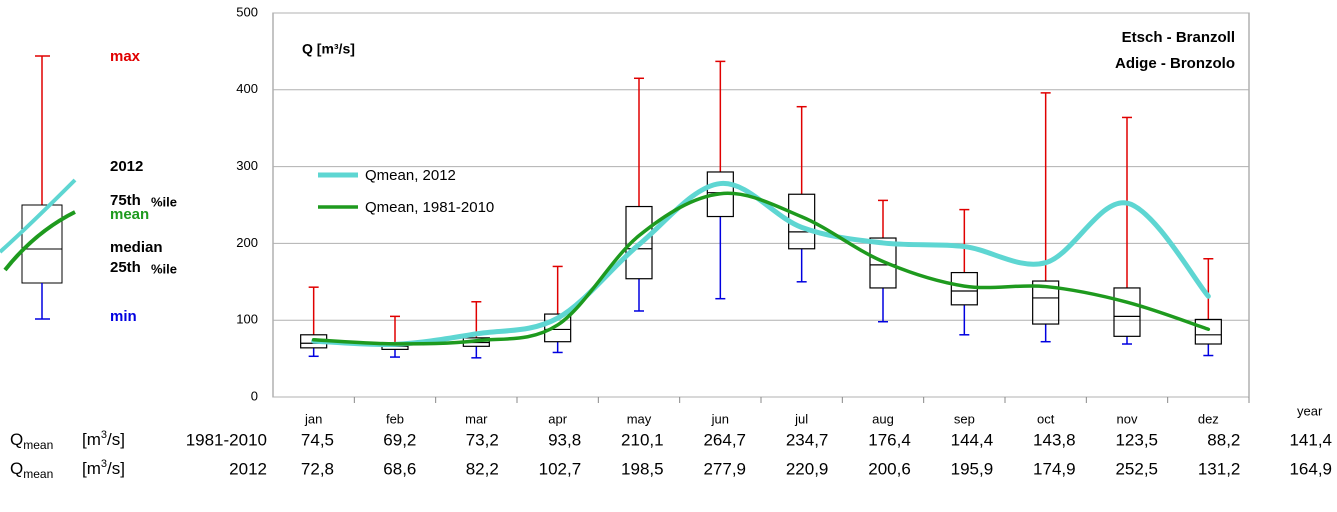 The height and width of the screenshot is (512, 1337). Describe the element at coordinates (226, 439) in the screenshot. I see `row-period: 1981-2010` at that location.